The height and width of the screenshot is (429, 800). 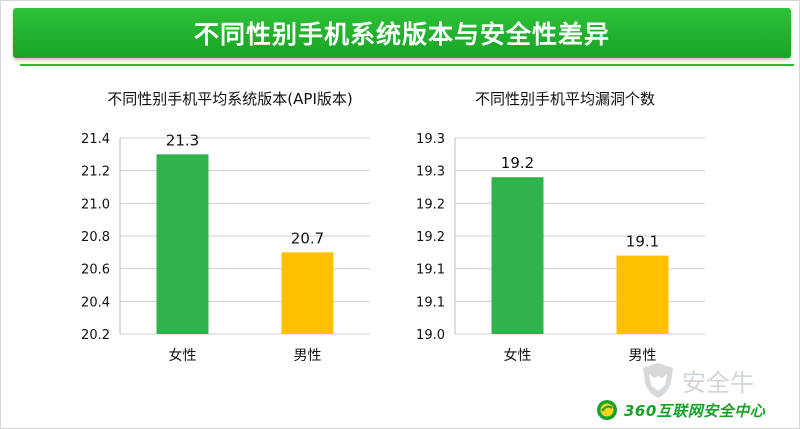 What do you see at coordinates (307, 238) in the screenshot?
I see `data-label: 20.7` at bounding box center [307, 238].